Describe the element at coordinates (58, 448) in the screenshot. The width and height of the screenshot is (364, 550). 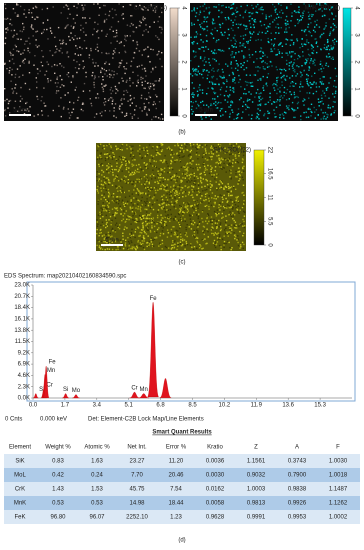
I see `table-header: Weight %` at that location.